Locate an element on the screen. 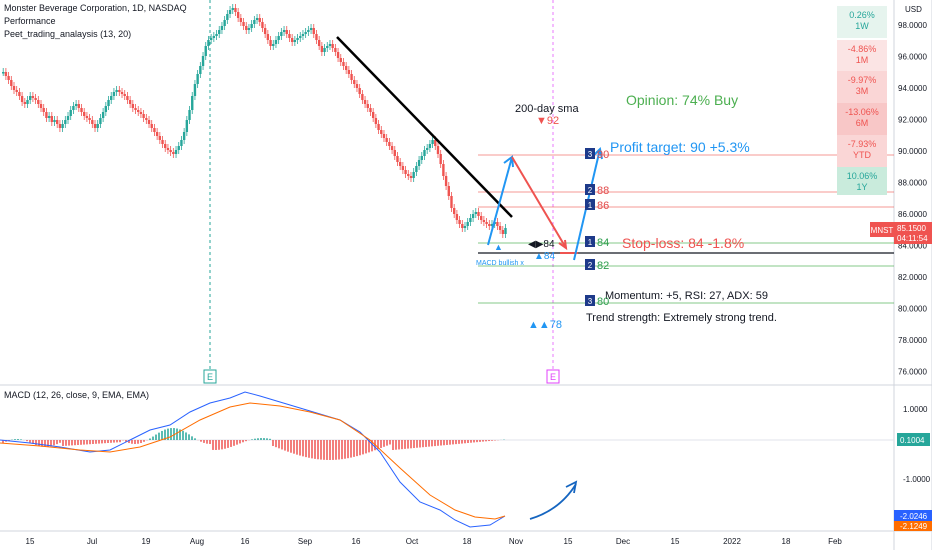  level-box-90: 3 90 is located at coordinates (597, 154).